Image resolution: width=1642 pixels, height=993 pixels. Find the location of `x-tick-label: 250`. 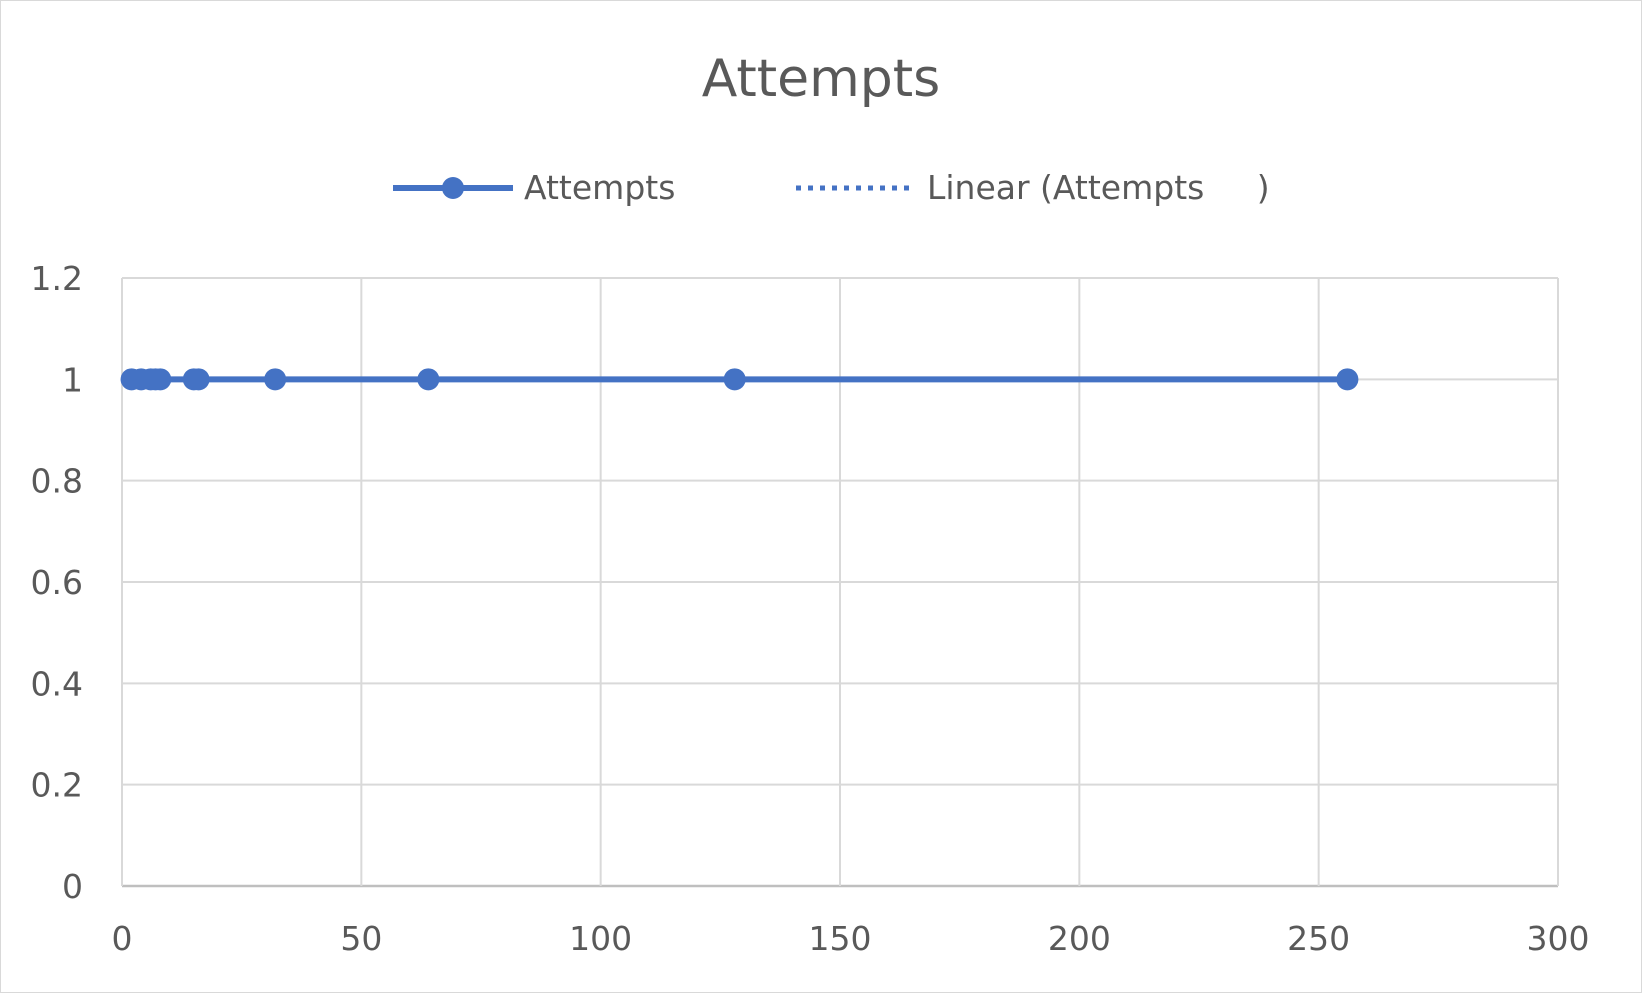

x-tick-label: 250 is located at coordinates (1318, 938).